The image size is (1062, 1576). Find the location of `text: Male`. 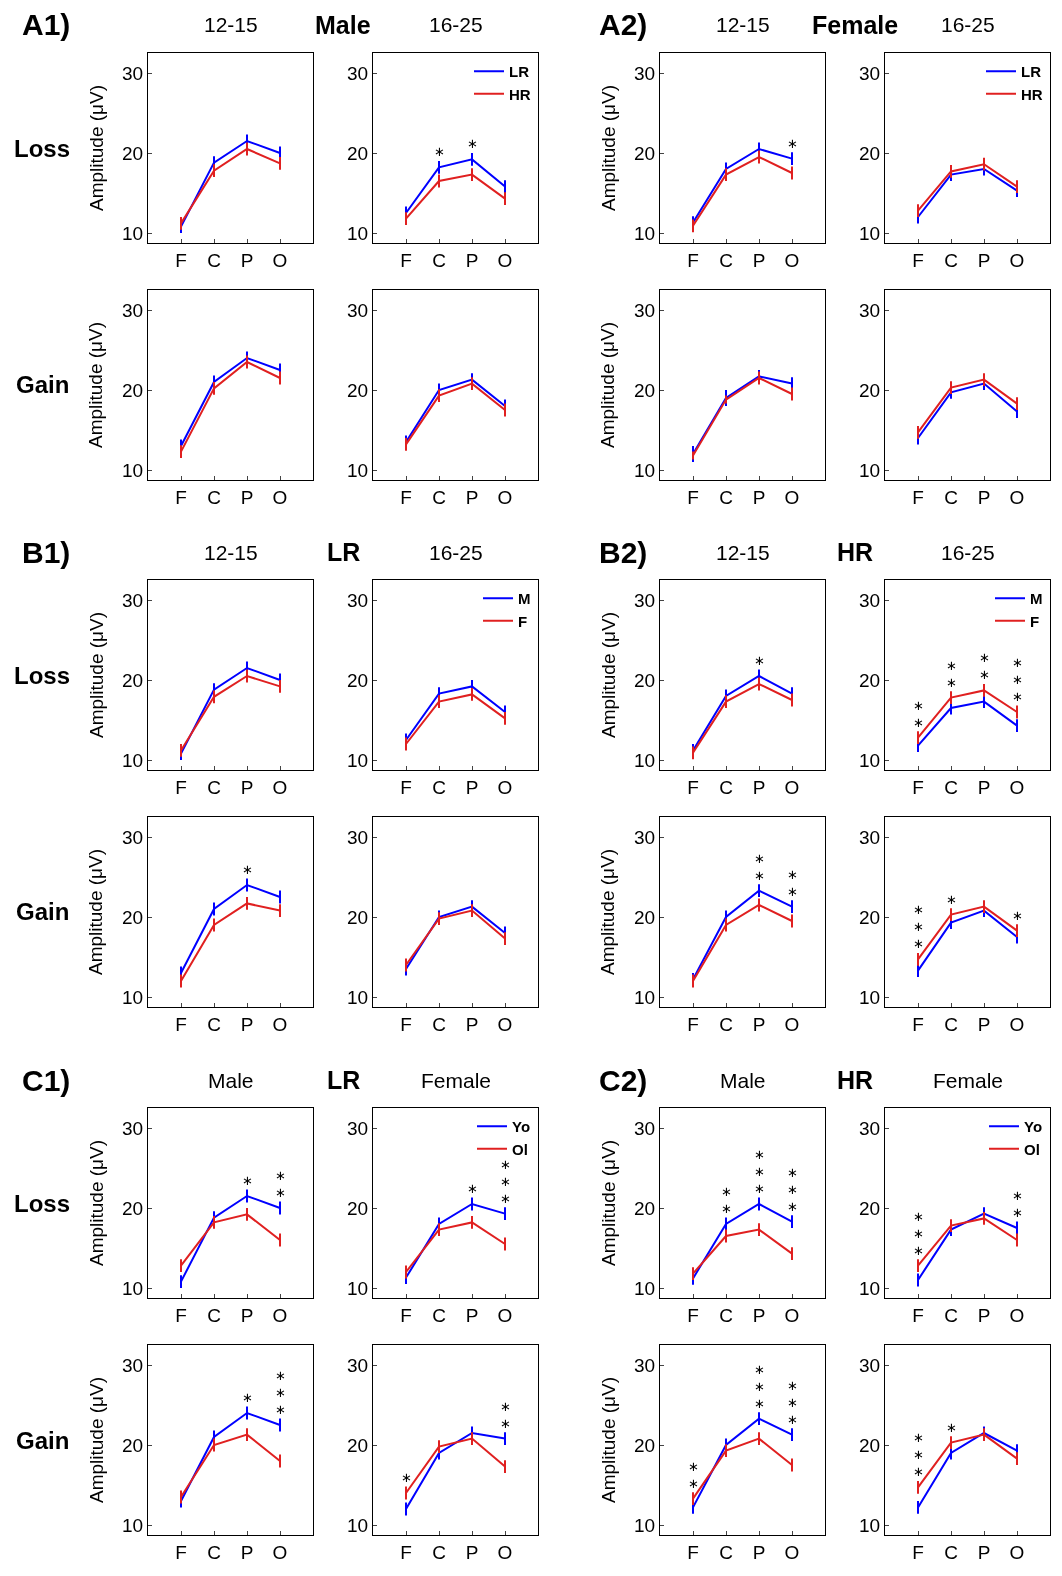

text: Male is located at coordinates (343, 25).